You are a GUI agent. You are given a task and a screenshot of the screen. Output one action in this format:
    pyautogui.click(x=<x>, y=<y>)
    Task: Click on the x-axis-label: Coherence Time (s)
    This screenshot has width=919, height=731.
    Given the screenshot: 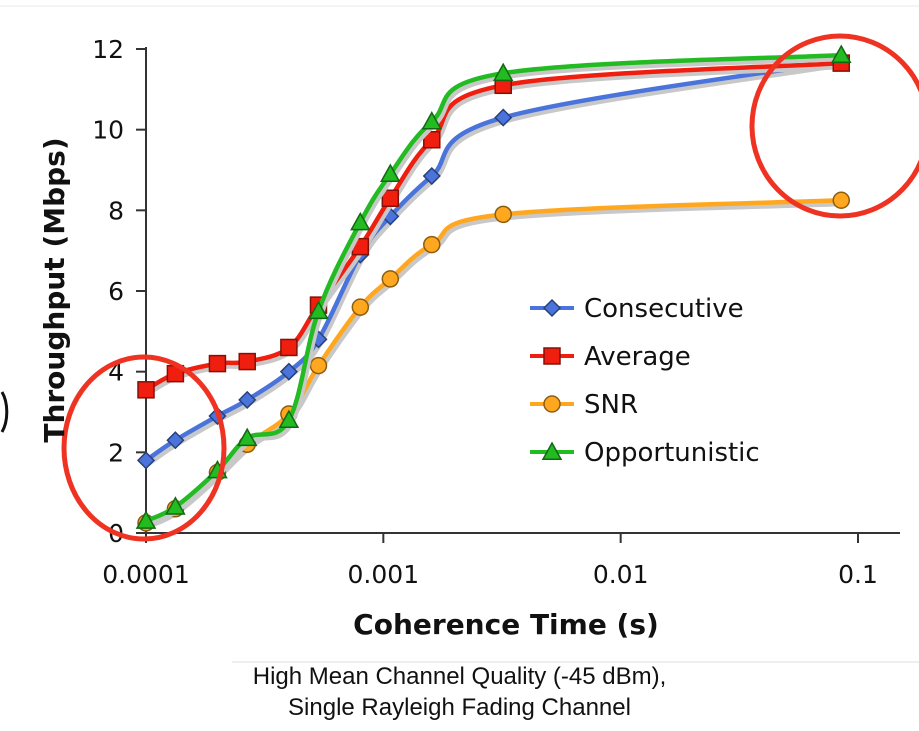 What is the action you would take?
    pyautogui.click(x=506, y=624)
    